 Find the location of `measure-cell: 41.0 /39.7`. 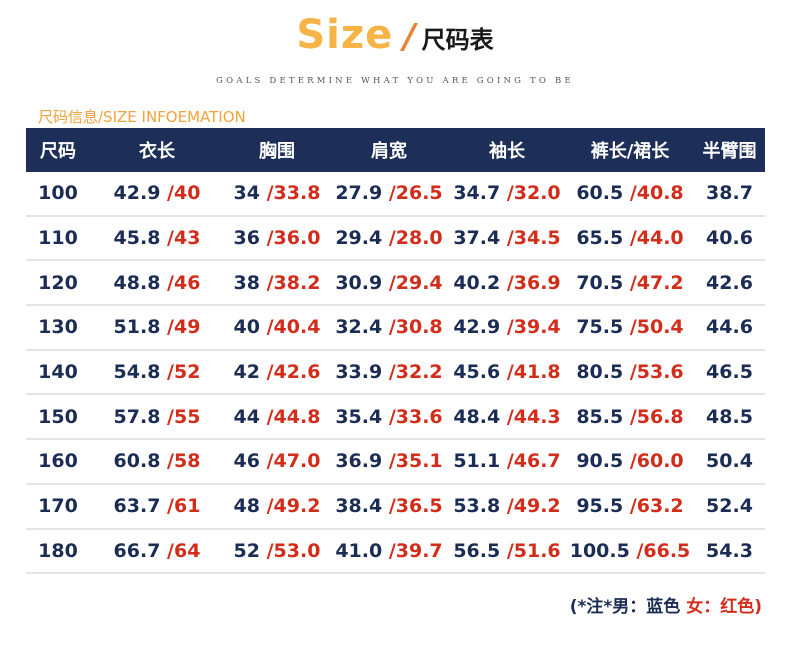

measure-cell: 41.0 /39.7 is located at coordinates (389, 551).